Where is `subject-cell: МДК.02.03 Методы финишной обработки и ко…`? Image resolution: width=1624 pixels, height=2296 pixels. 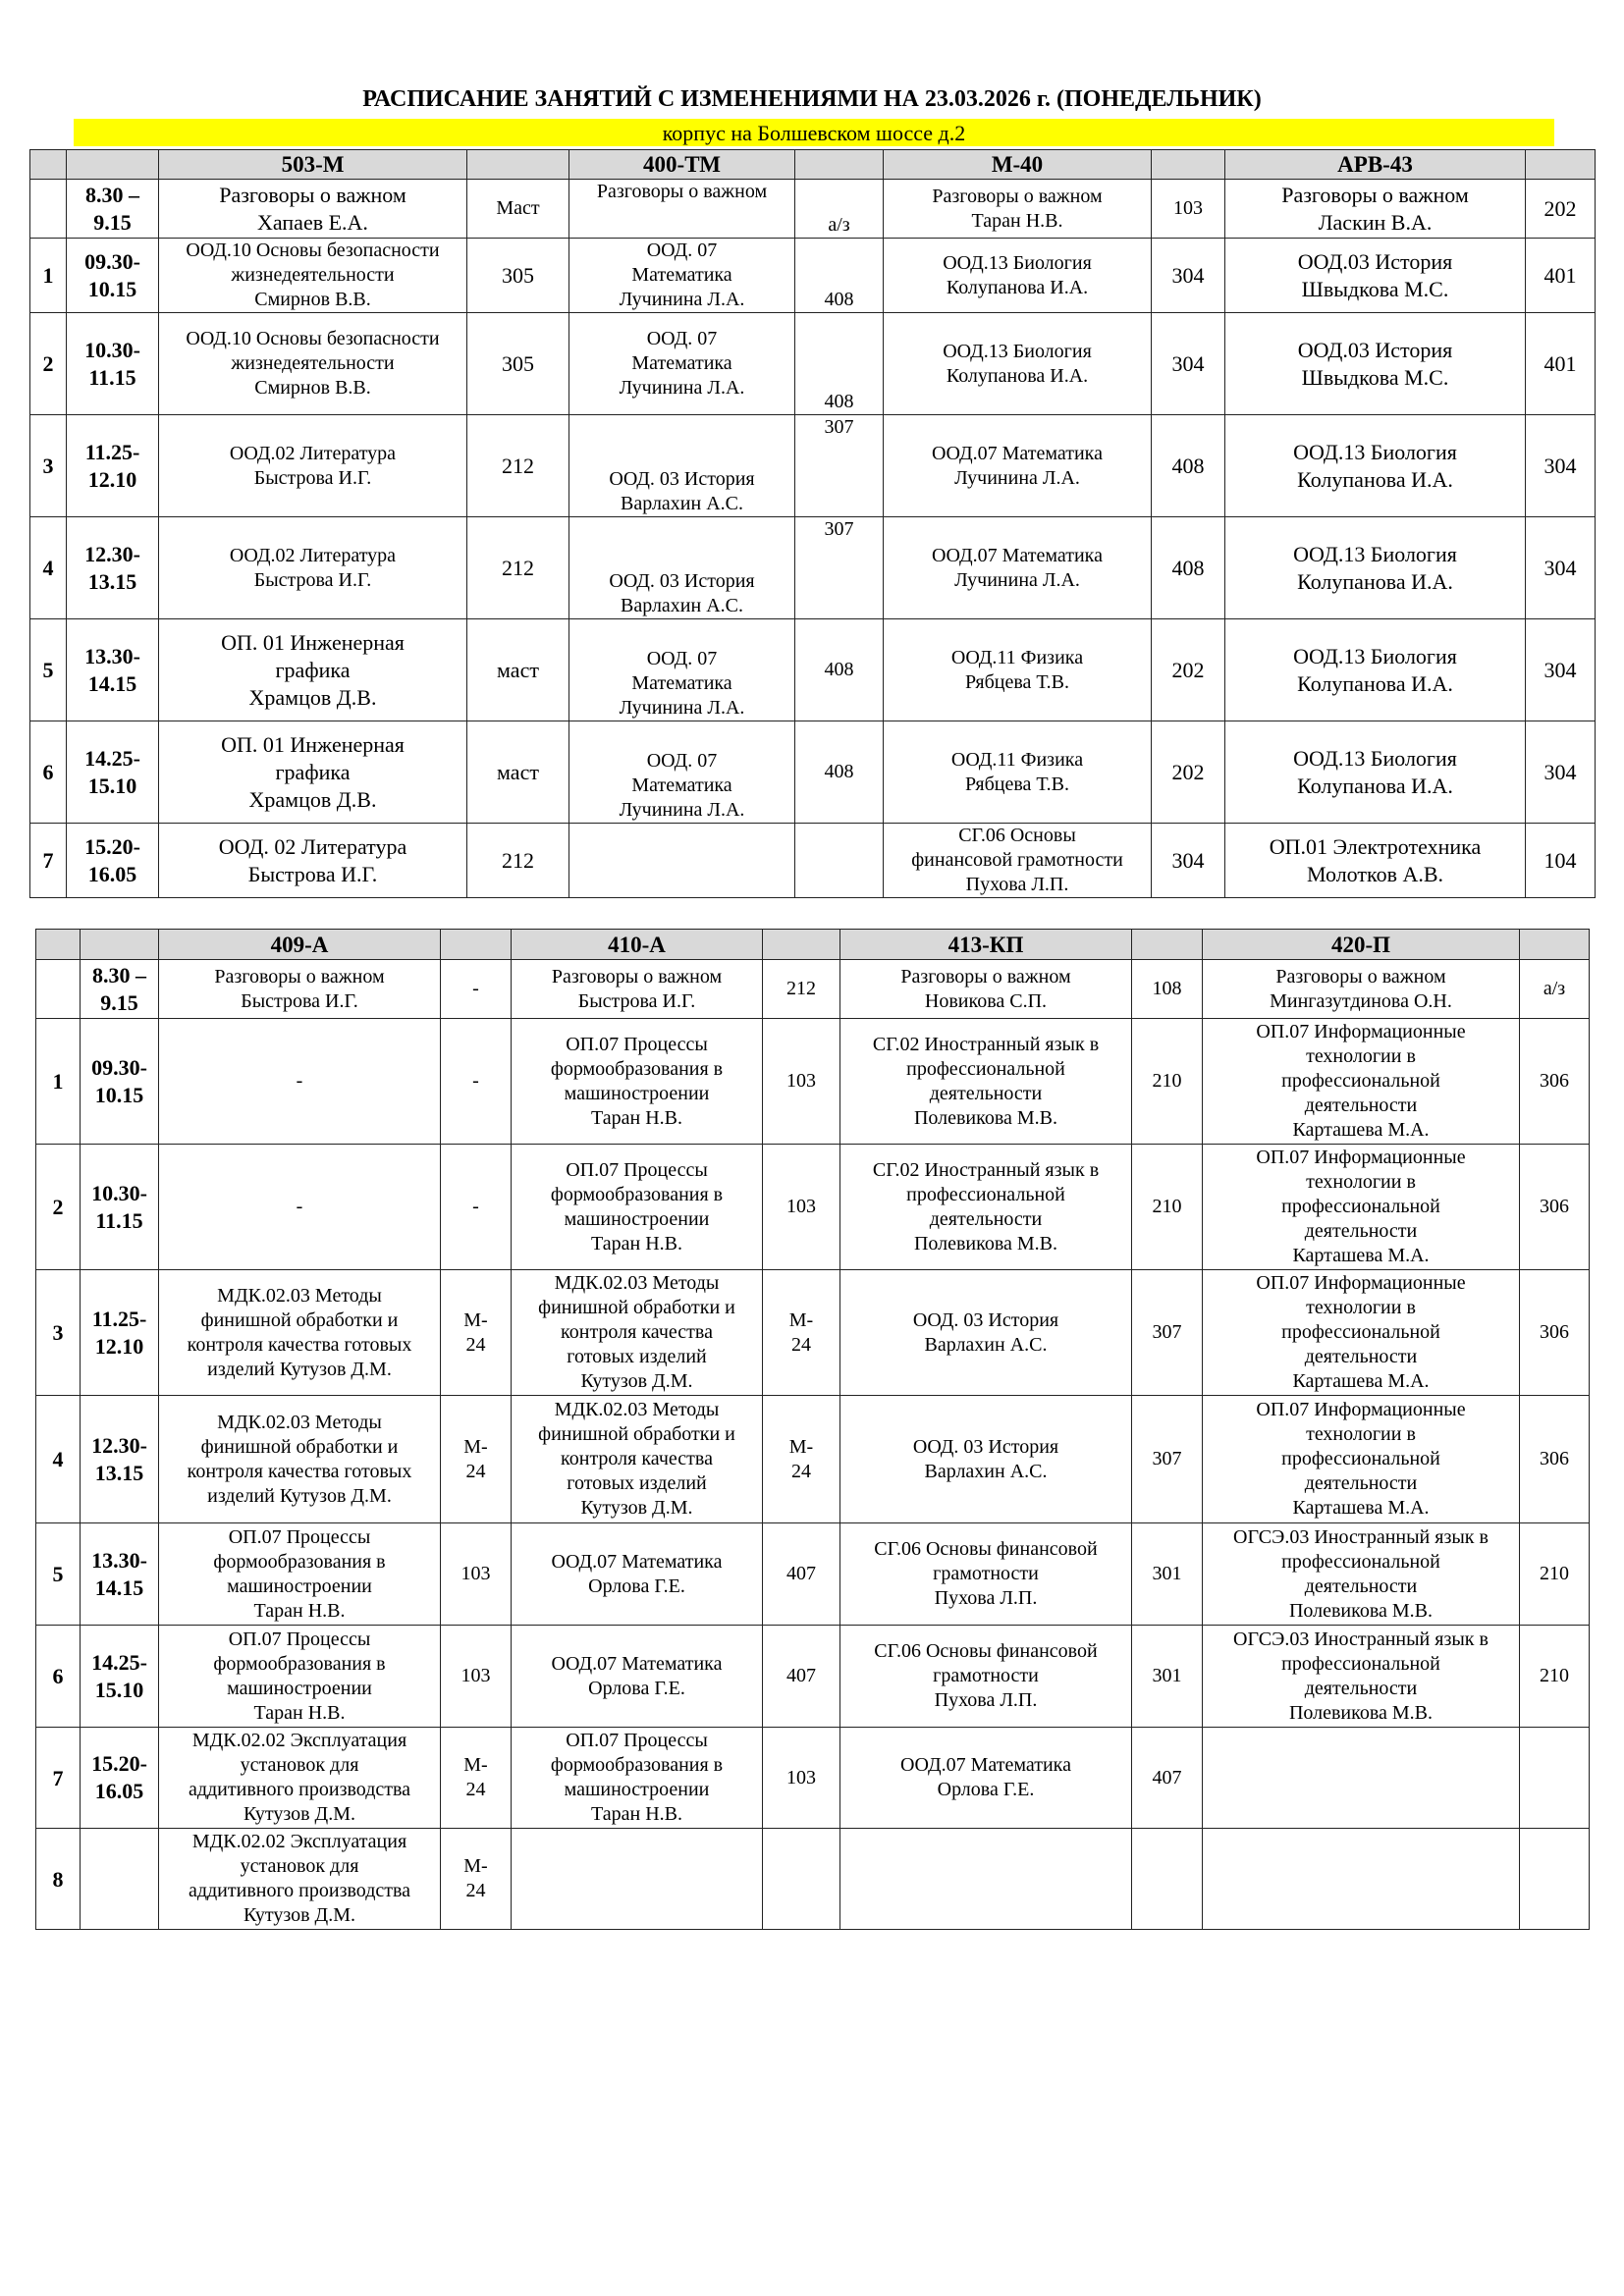 subject-cell: МДК.02.03 Методы финишной обработки и ко… is located at coordinates (637, 1459).